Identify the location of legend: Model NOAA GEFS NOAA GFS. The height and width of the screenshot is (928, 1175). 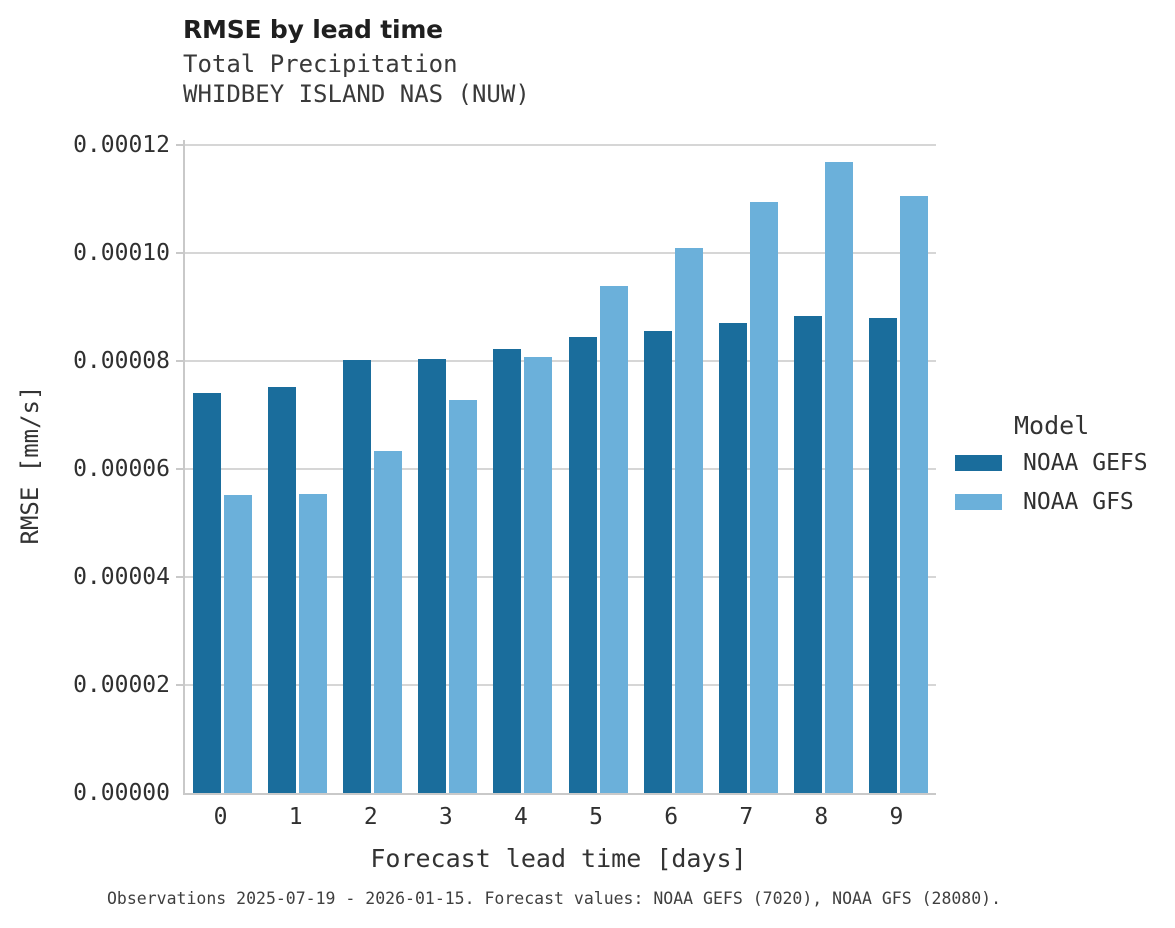
(1051, 469).